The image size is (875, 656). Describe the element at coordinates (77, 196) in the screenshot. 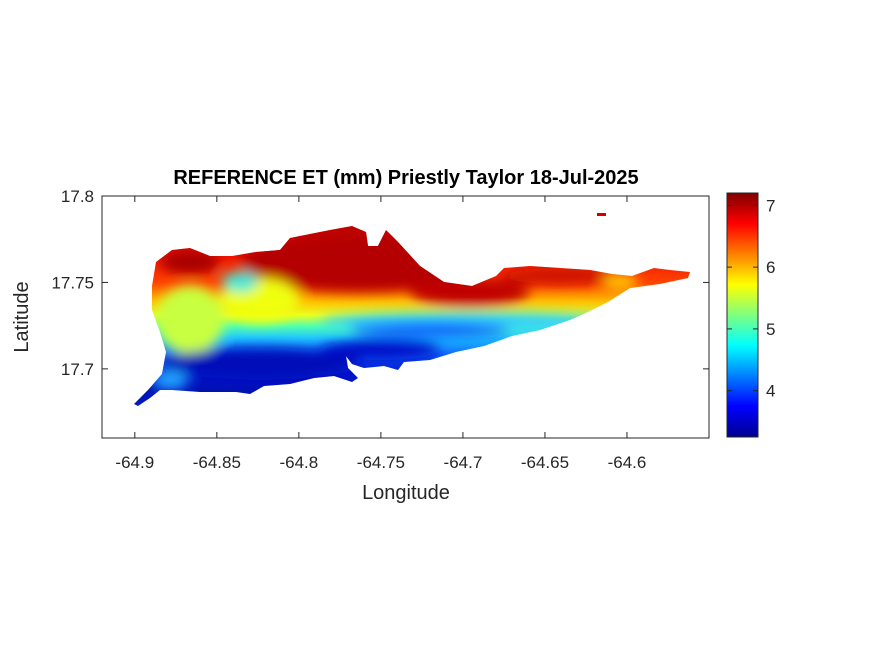

I see `y-tick-label: 17.8` at that location.